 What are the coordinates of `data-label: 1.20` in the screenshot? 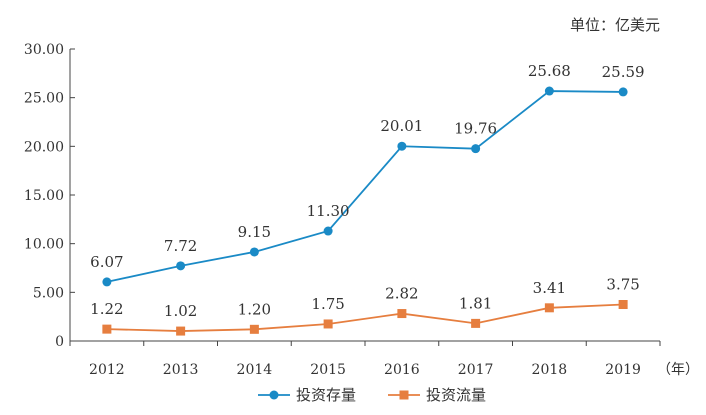 It's located at (254, 309).